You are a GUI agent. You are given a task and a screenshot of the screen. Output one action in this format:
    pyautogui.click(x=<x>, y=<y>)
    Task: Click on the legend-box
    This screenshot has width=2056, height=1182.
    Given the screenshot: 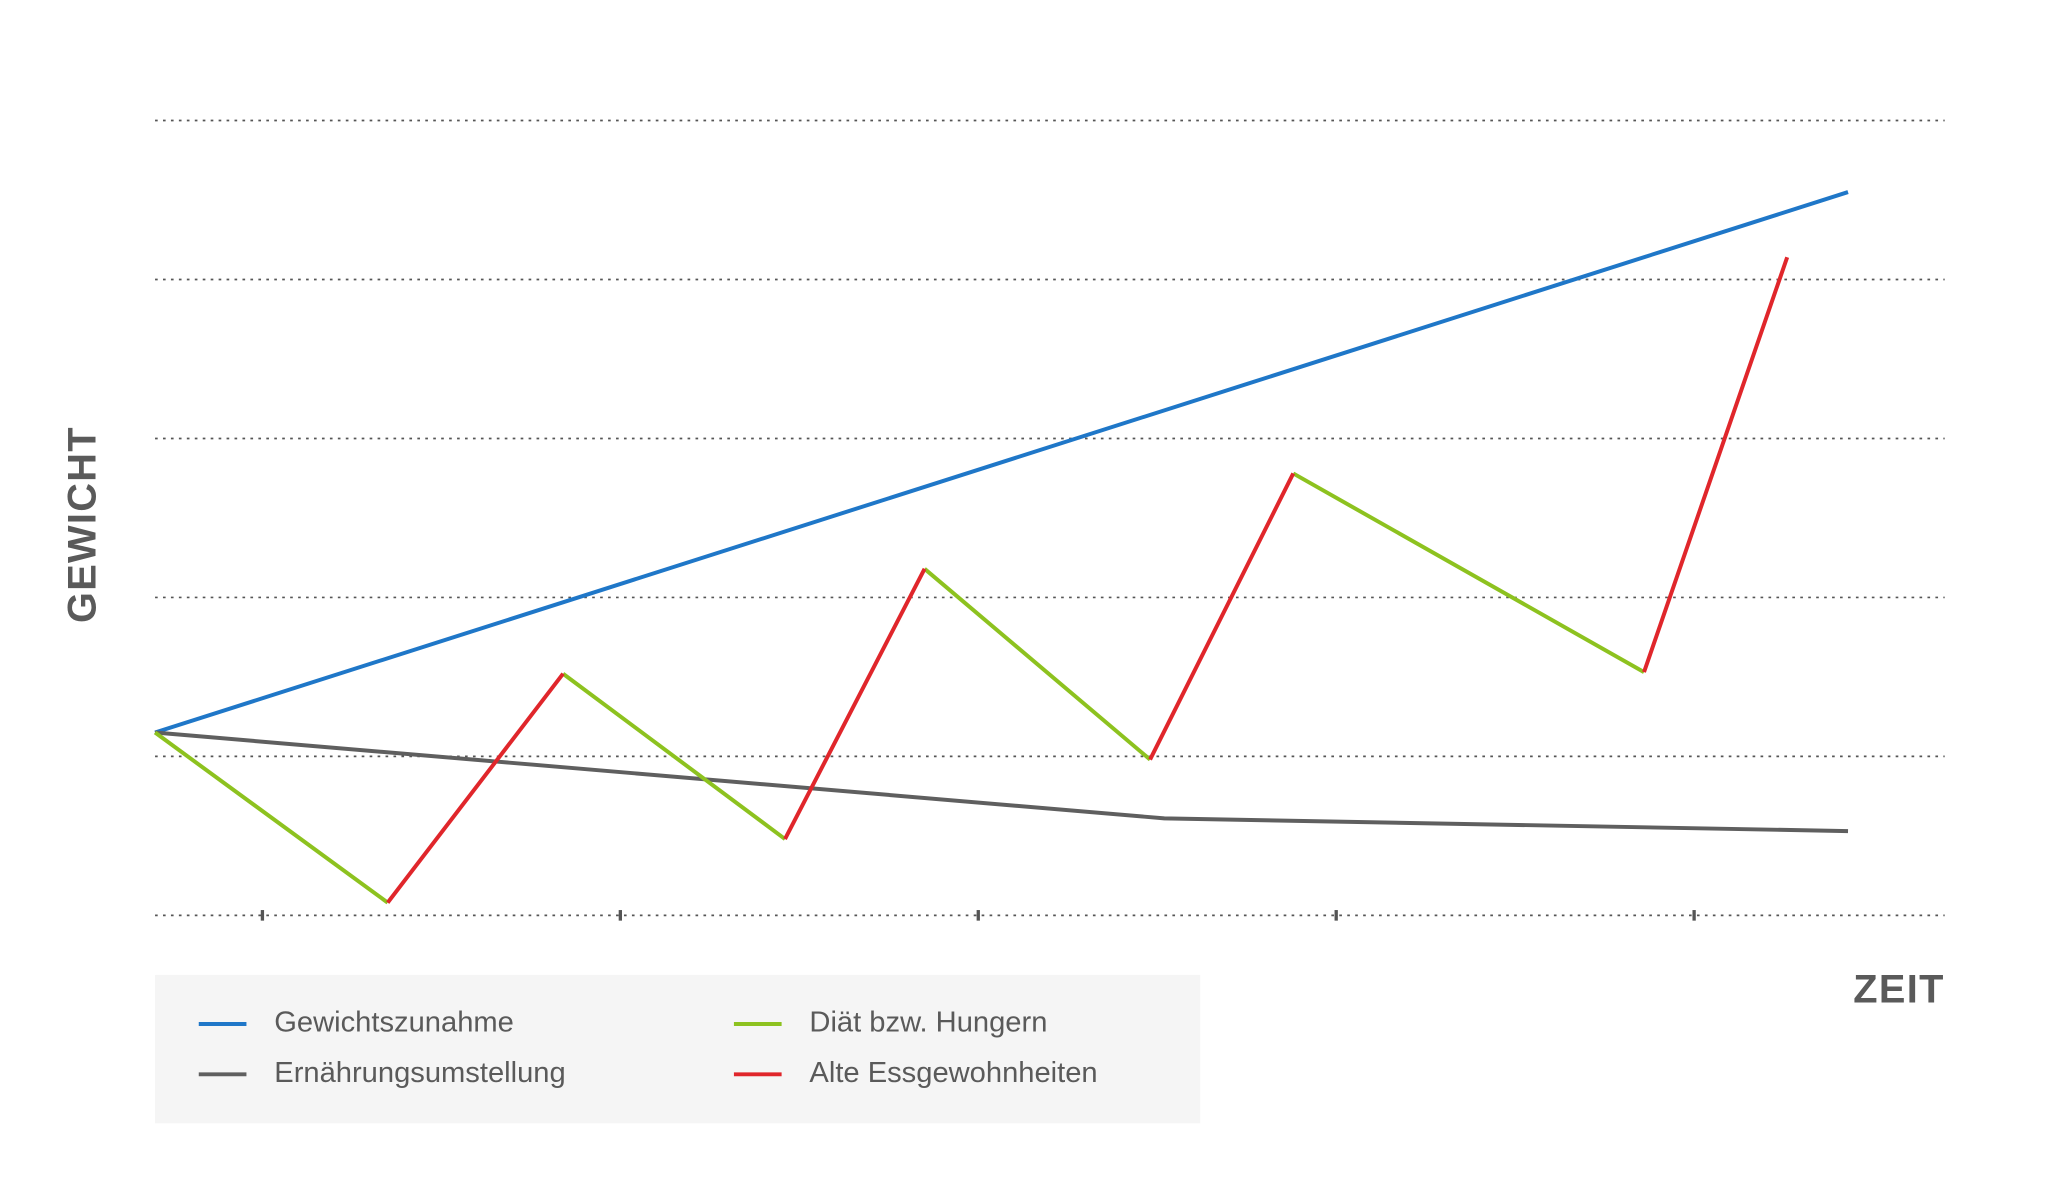 What is the action you would take?
    pyautogui.click(x=678, y=1049)
    